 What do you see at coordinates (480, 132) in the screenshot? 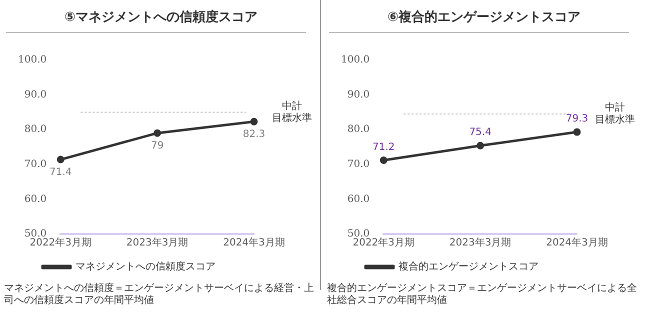
I see `data-label: 75.4` at bounding box center [480, 132].